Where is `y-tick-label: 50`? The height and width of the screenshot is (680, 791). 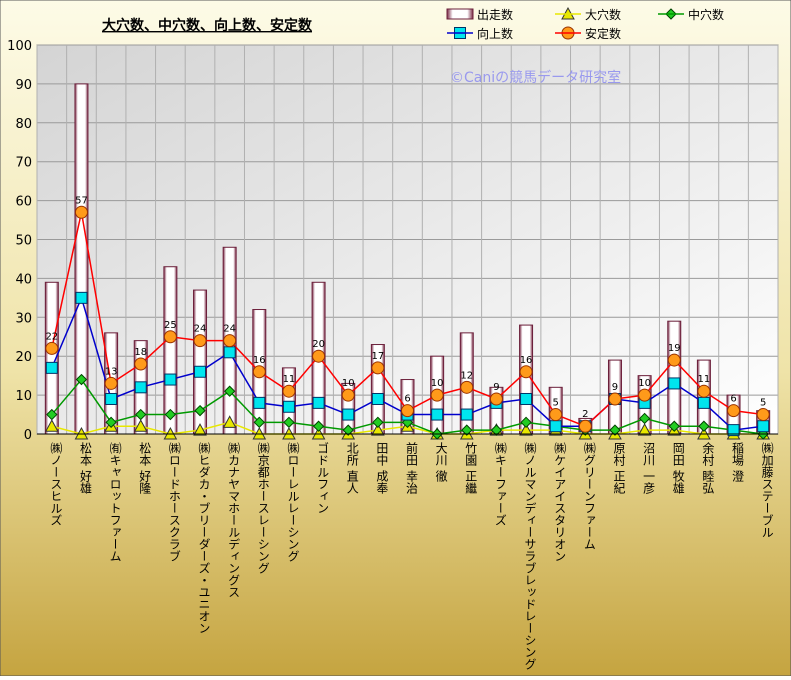
y-tick-label: 50 is located at coordinates (23, 241).